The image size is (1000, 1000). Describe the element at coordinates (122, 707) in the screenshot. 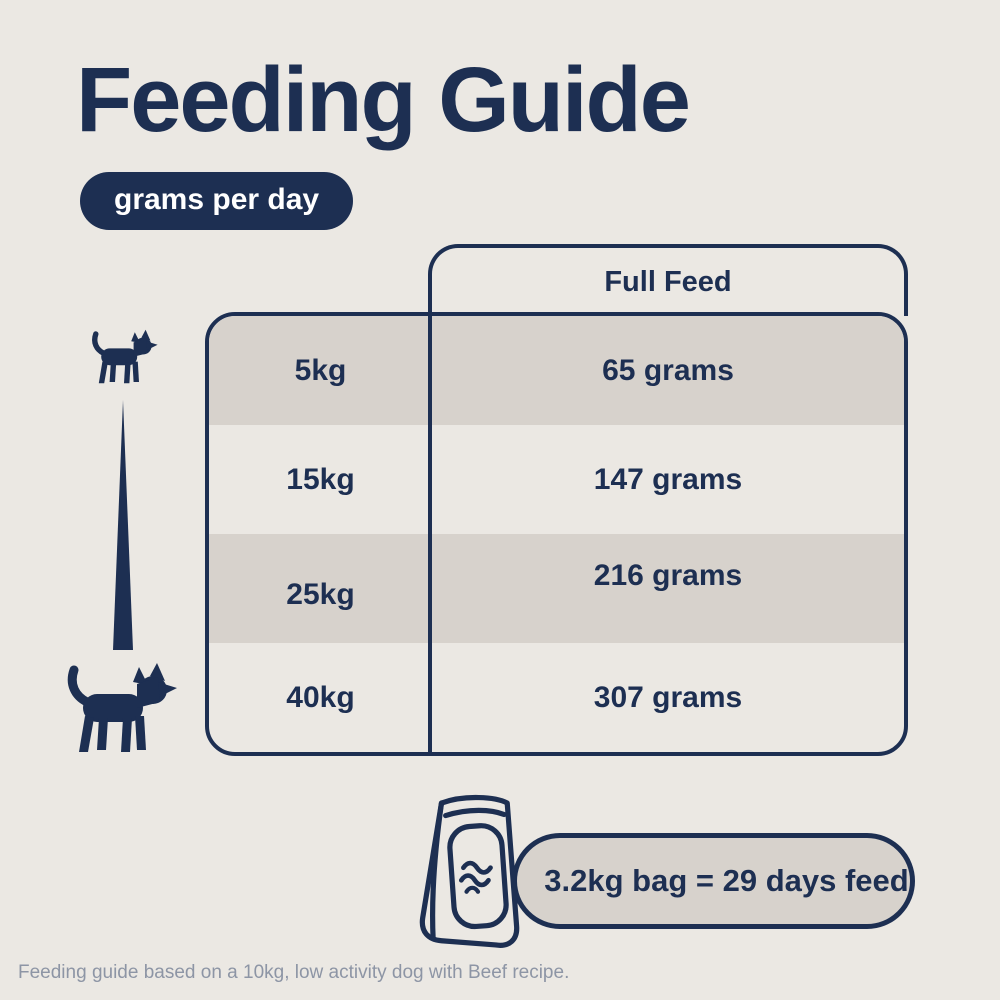

I see `large-dog-icon` at that location.